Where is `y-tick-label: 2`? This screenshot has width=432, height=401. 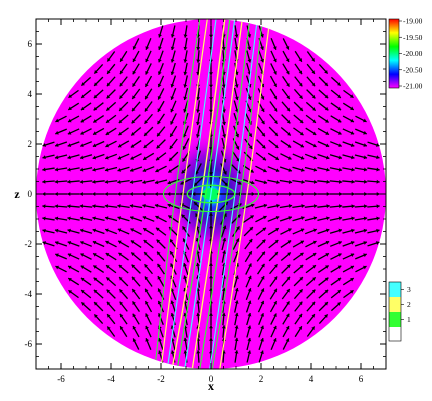 y-tick-label: 2 is located at coordinates (30, 144).